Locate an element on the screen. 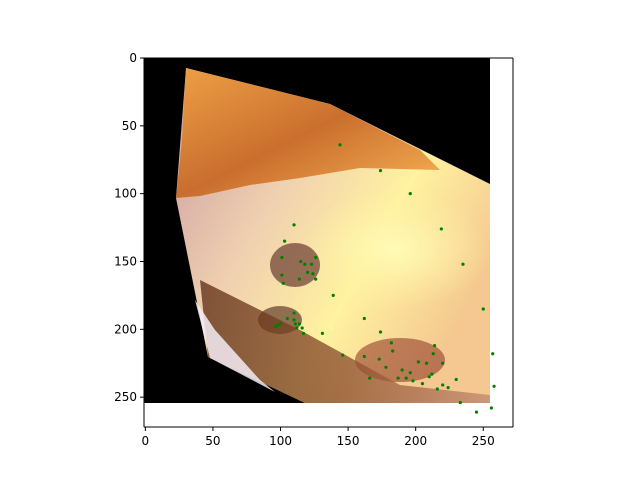  y-tick-label: 50 is located at coordinates (129, 126).